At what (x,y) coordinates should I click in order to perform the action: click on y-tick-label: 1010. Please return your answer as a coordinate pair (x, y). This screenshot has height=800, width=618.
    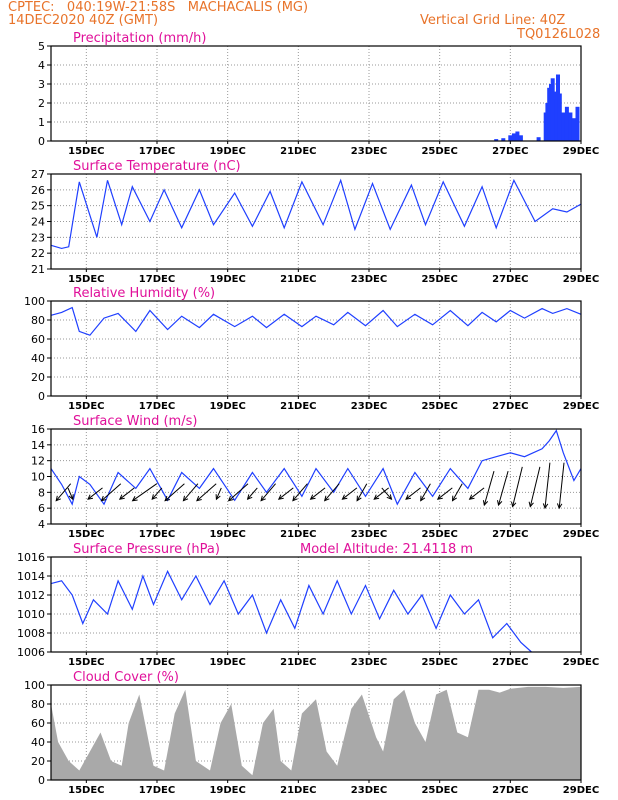
    Looking at the image, I should click on (31, 614).